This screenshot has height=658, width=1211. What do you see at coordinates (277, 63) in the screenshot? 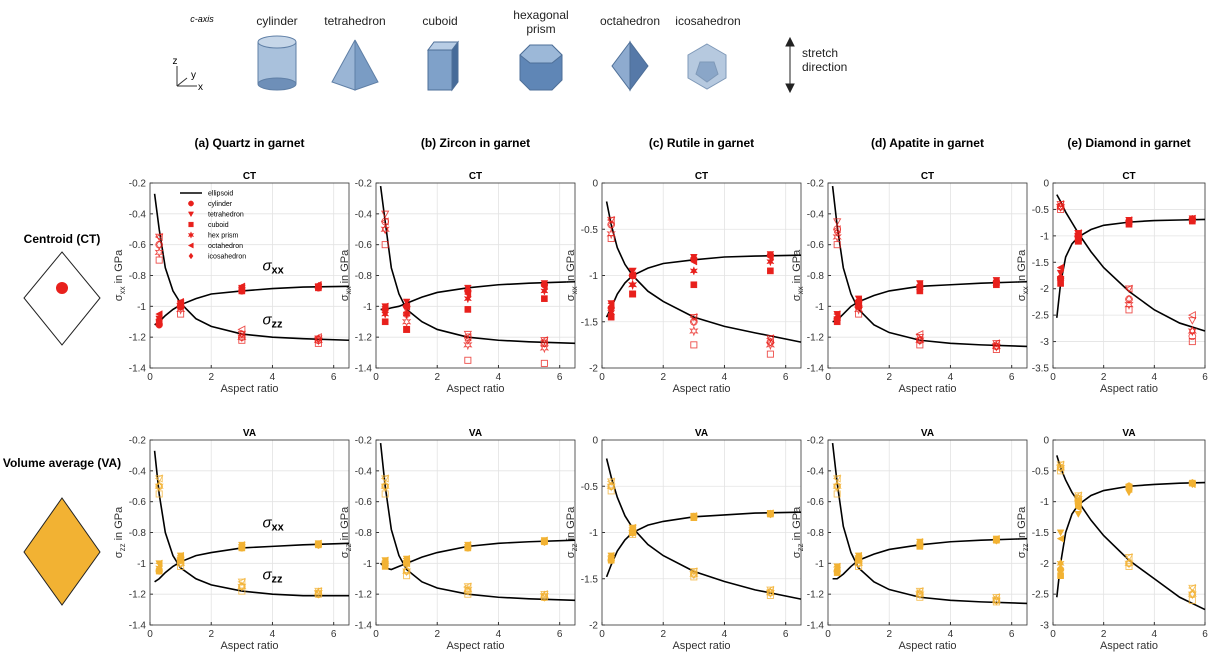
I see `cylinder-icon` at bounding box center [277, 63].